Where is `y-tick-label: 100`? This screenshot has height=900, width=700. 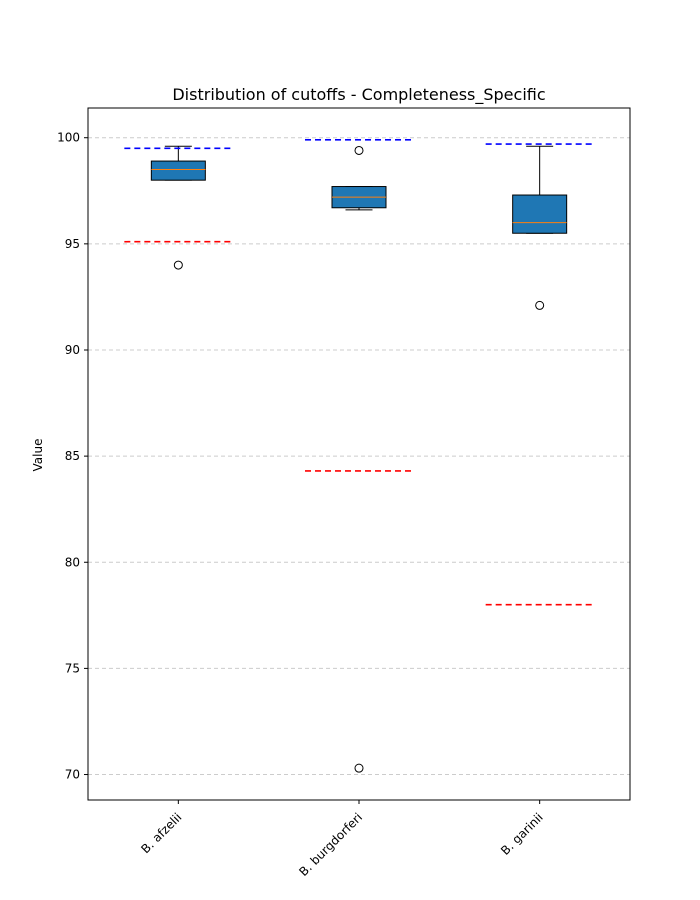 y-tick-label: 100 is located at coordinates (68, 138).